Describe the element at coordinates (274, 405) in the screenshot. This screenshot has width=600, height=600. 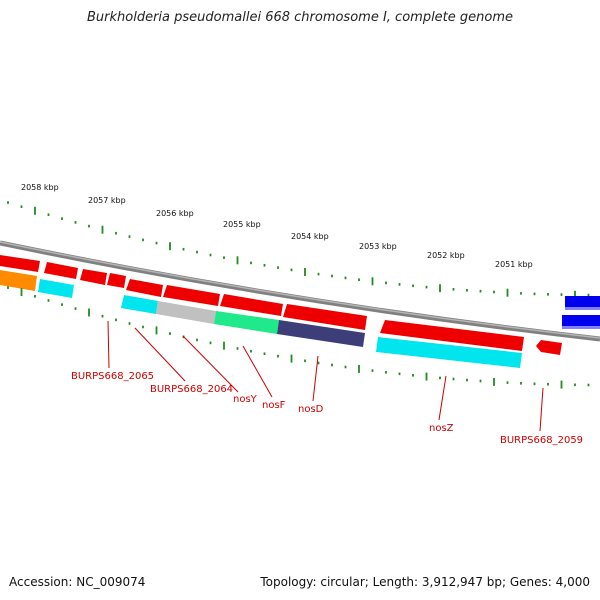
I see `gene-label-nosf: nosF` at that location.